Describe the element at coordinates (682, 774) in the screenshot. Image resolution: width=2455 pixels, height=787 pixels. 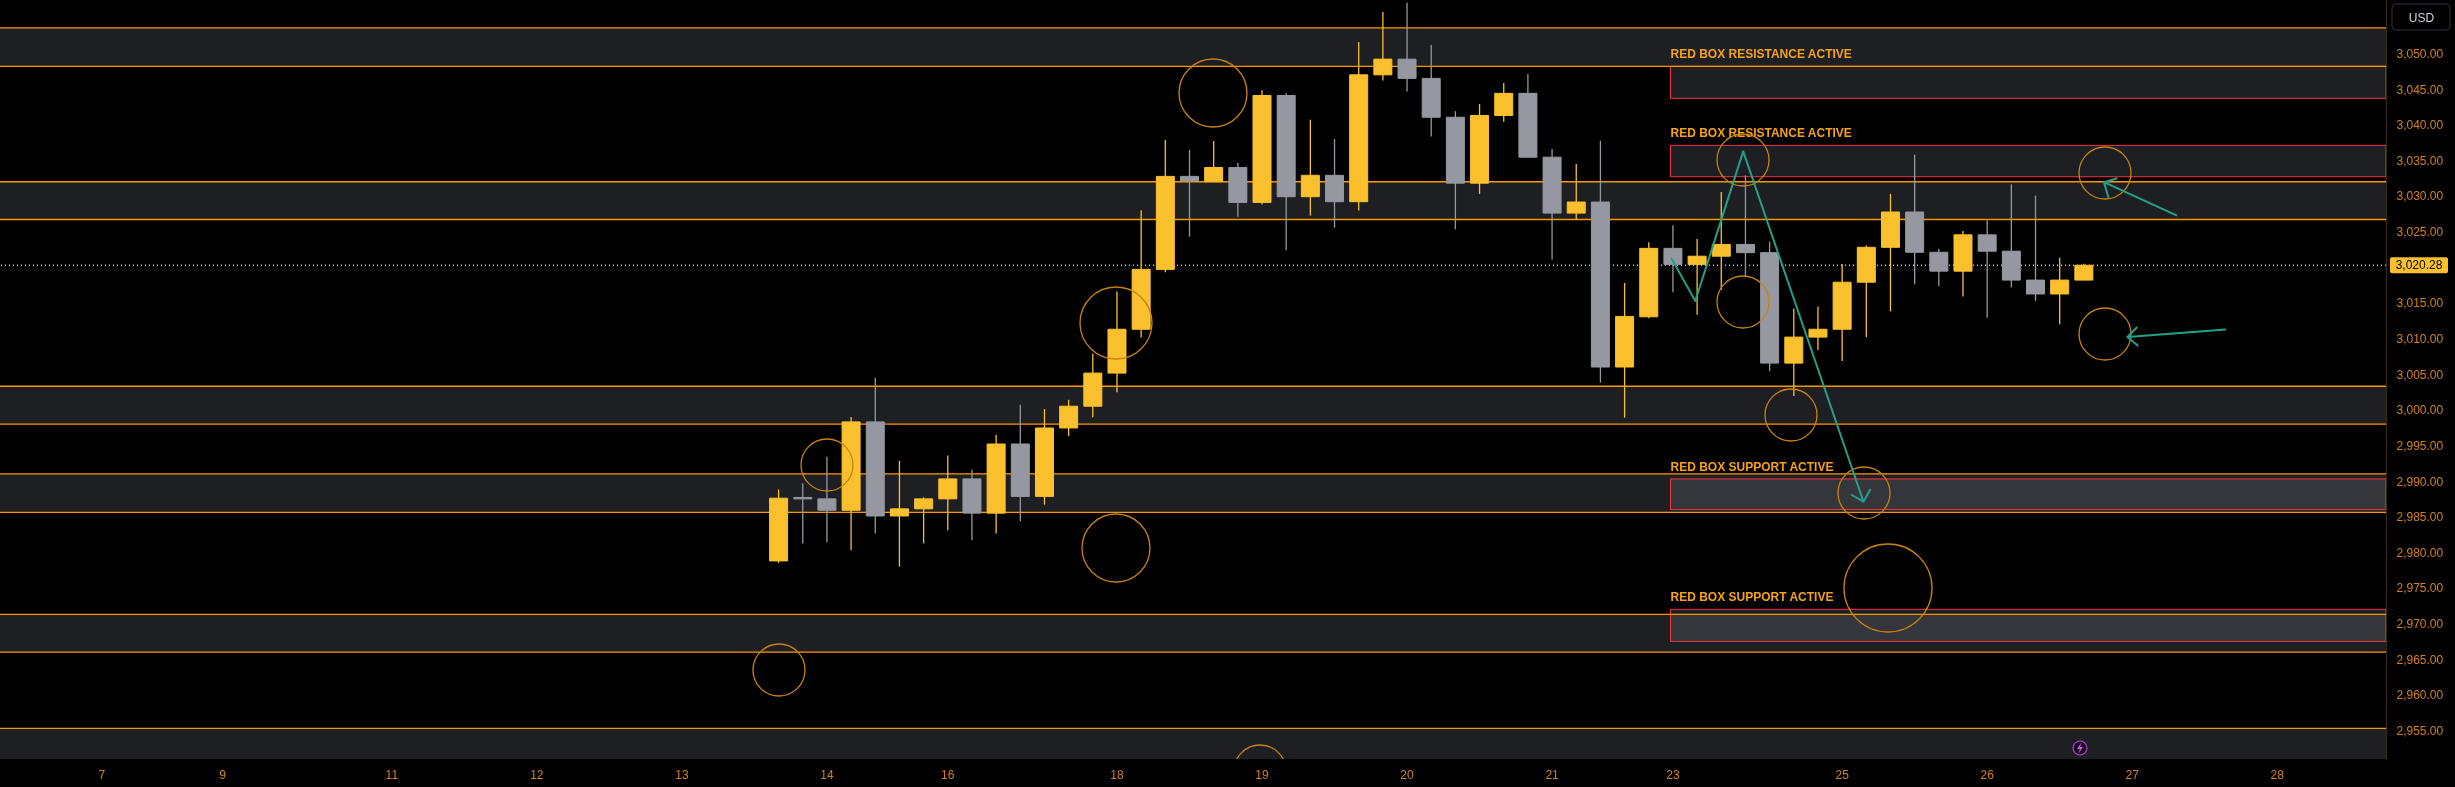
I see `x-tick-label: 13` at that location.